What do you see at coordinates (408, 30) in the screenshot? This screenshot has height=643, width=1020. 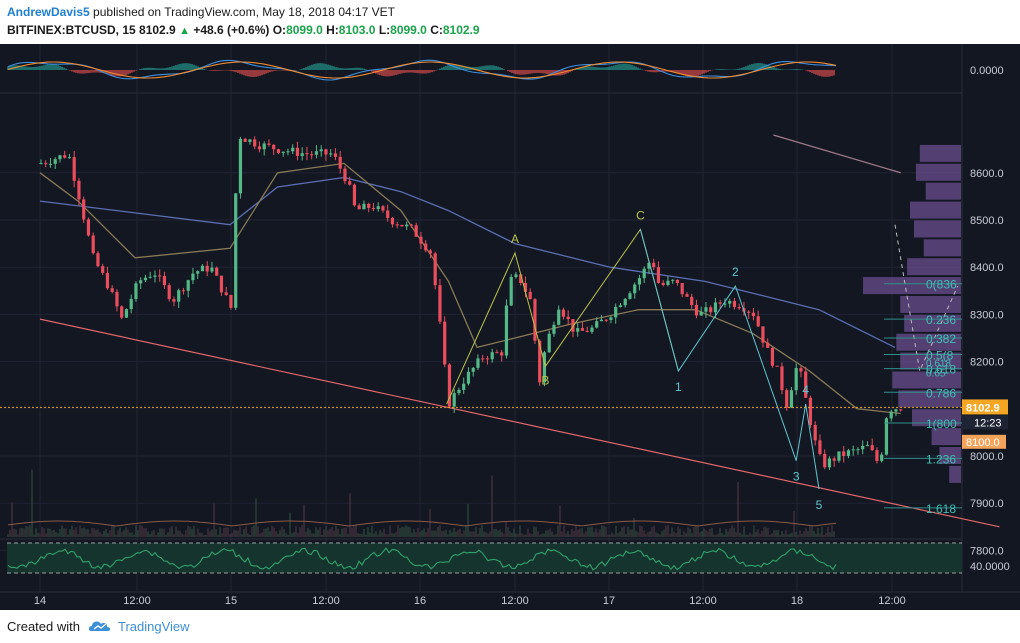 I see `low-value: 8099.0` at bounding box center [408, 30].